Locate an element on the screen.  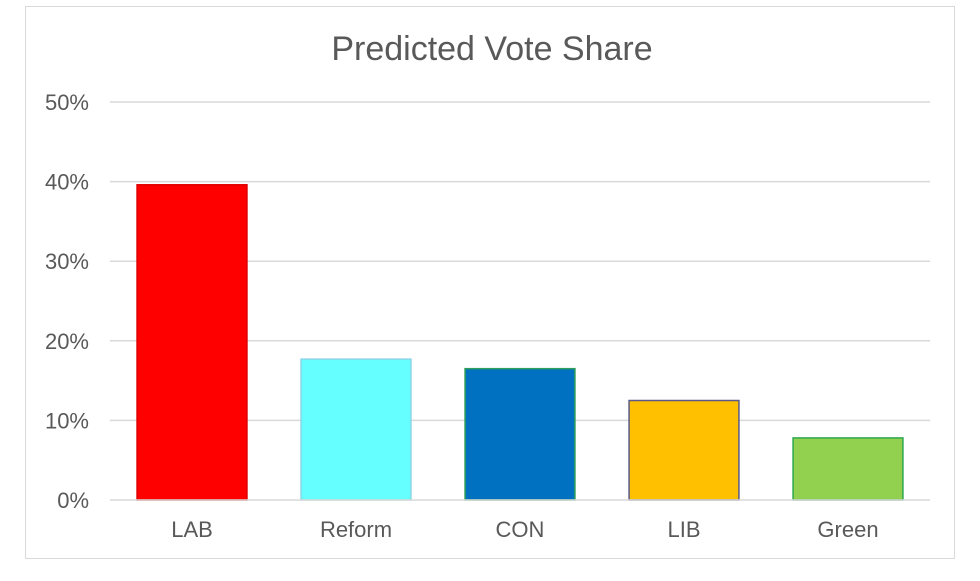
x-tick-label: LAB is located at coordinates (192, 529).